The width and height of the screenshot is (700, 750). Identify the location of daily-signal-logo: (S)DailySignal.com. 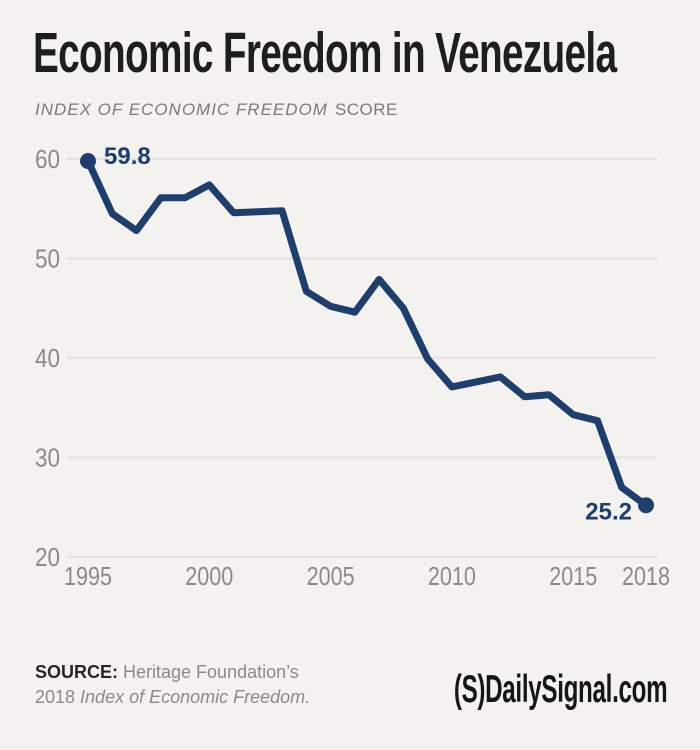
(560, 690).